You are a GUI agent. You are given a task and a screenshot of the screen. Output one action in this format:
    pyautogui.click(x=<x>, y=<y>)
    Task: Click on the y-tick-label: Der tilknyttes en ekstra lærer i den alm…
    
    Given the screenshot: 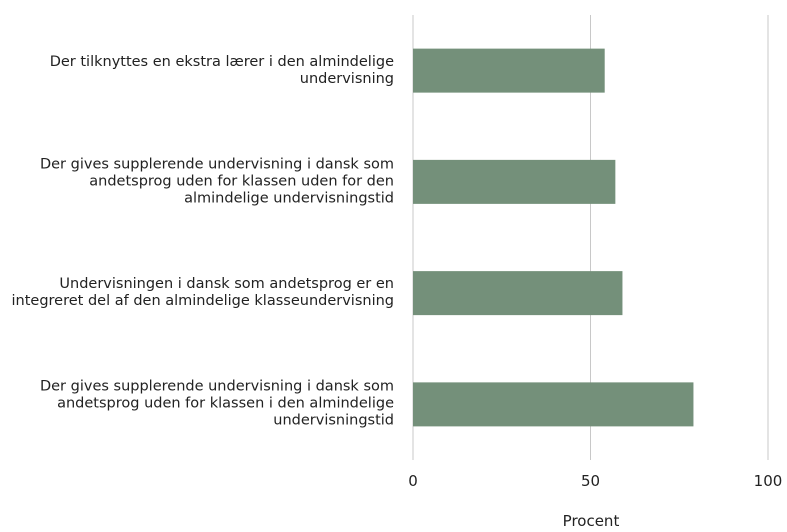 What is the action you would take?
    pyautogui.click(x=221, y=70)
    